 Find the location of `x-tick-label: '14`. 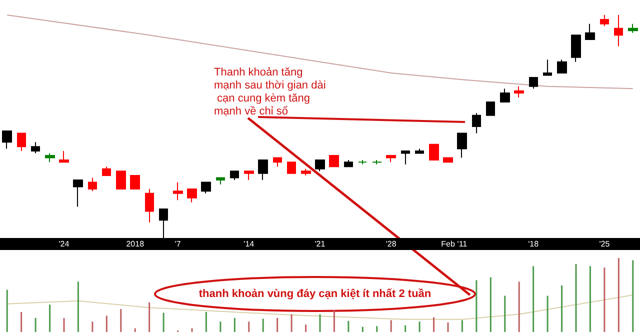

x-tick-label: '14 is located at coordinates (249, 244).